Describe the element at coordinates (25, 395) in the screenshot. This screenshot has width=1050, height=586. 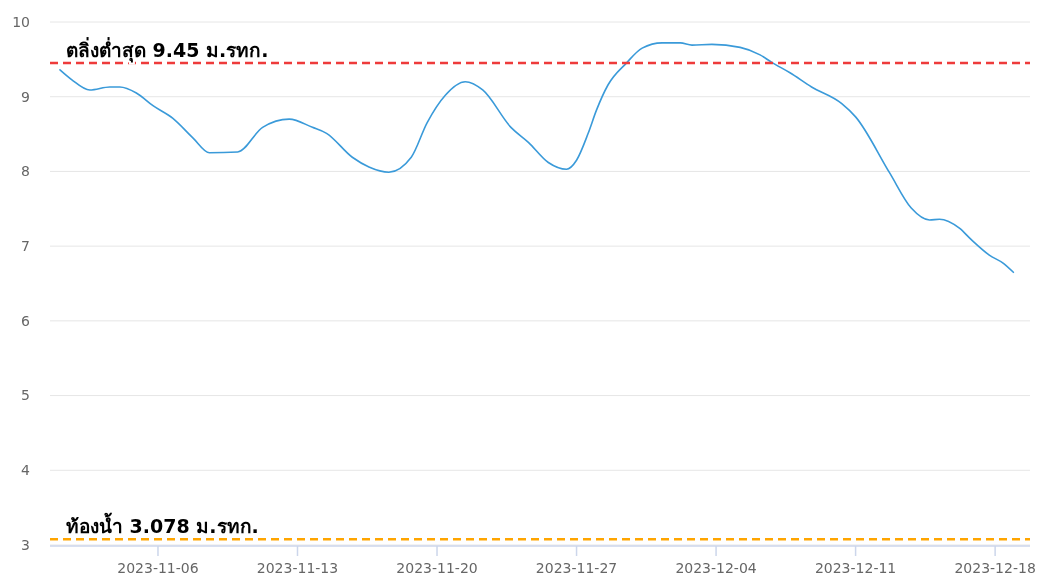
I see `y-tick-label: 5` at that location.